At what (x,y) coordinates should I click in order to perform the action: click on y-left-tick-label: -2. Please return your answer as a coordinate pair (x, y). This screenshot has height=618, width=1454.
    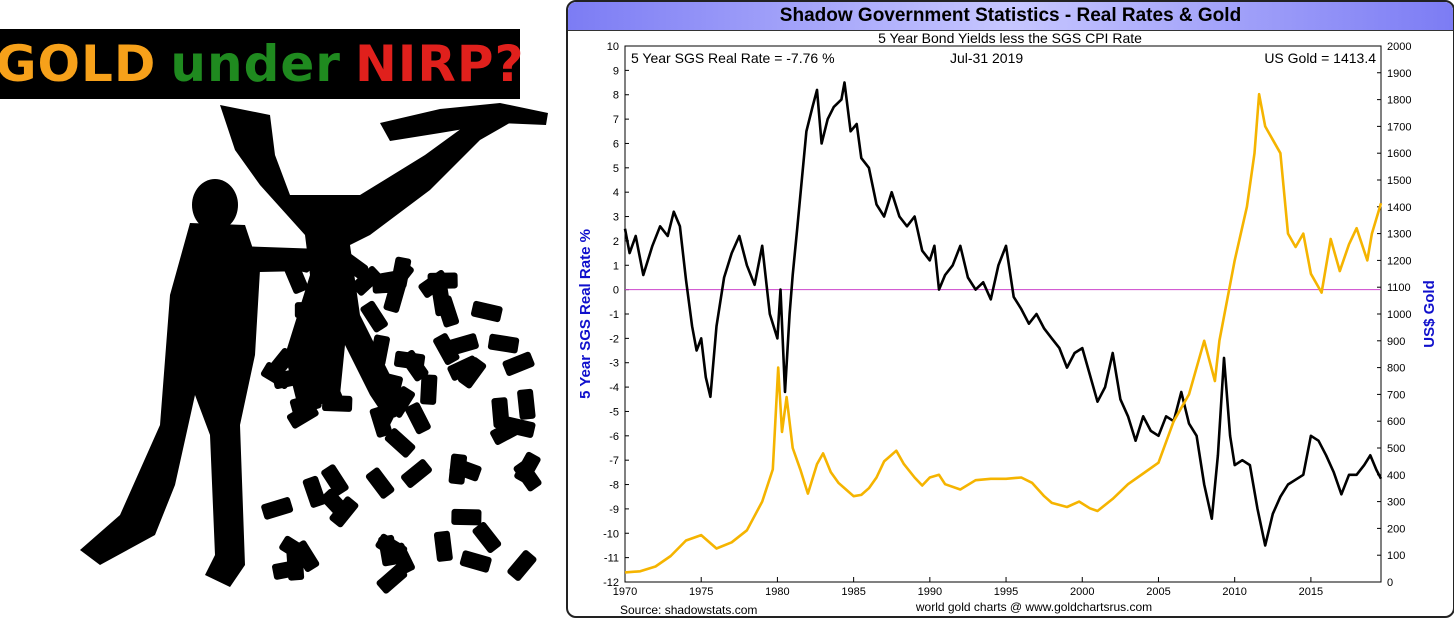
    Looking at the image, I should click on (614, 339).